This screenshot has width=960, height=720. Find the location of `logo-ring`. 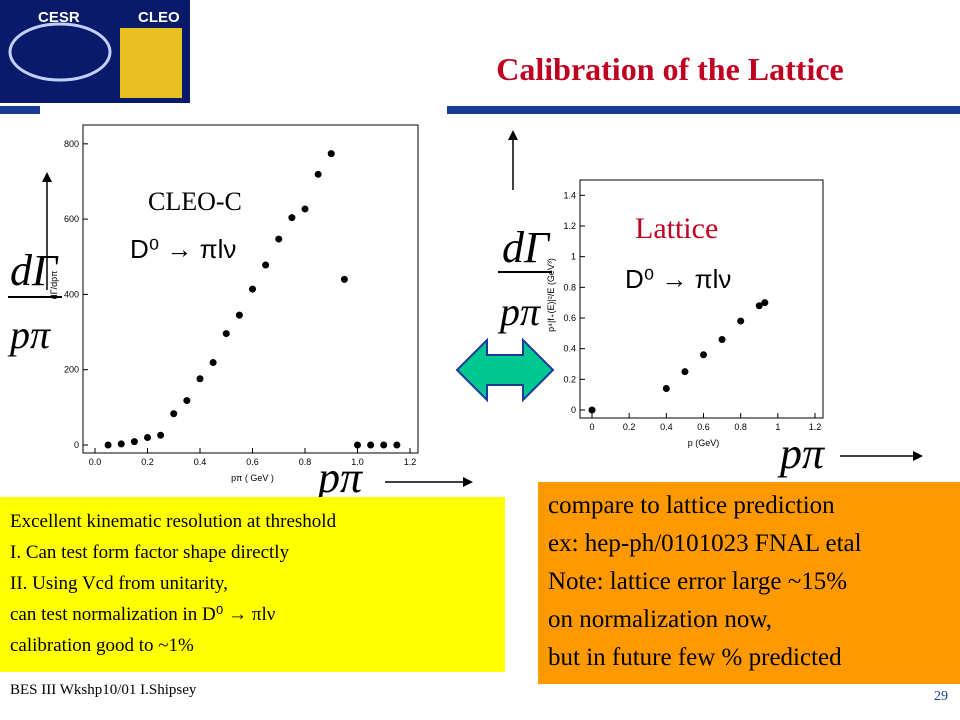

logo-ring is located at coordinates (60, 52).